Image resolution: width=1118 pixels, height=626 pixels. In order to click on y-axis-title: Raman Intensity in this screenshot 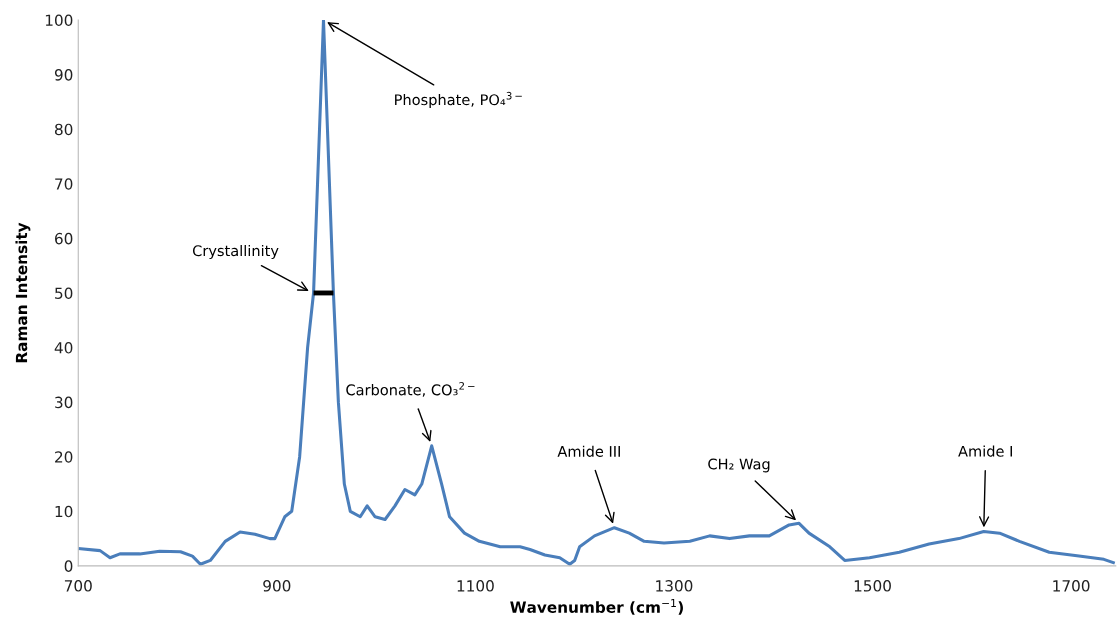, I will do `click(23, 292)`.